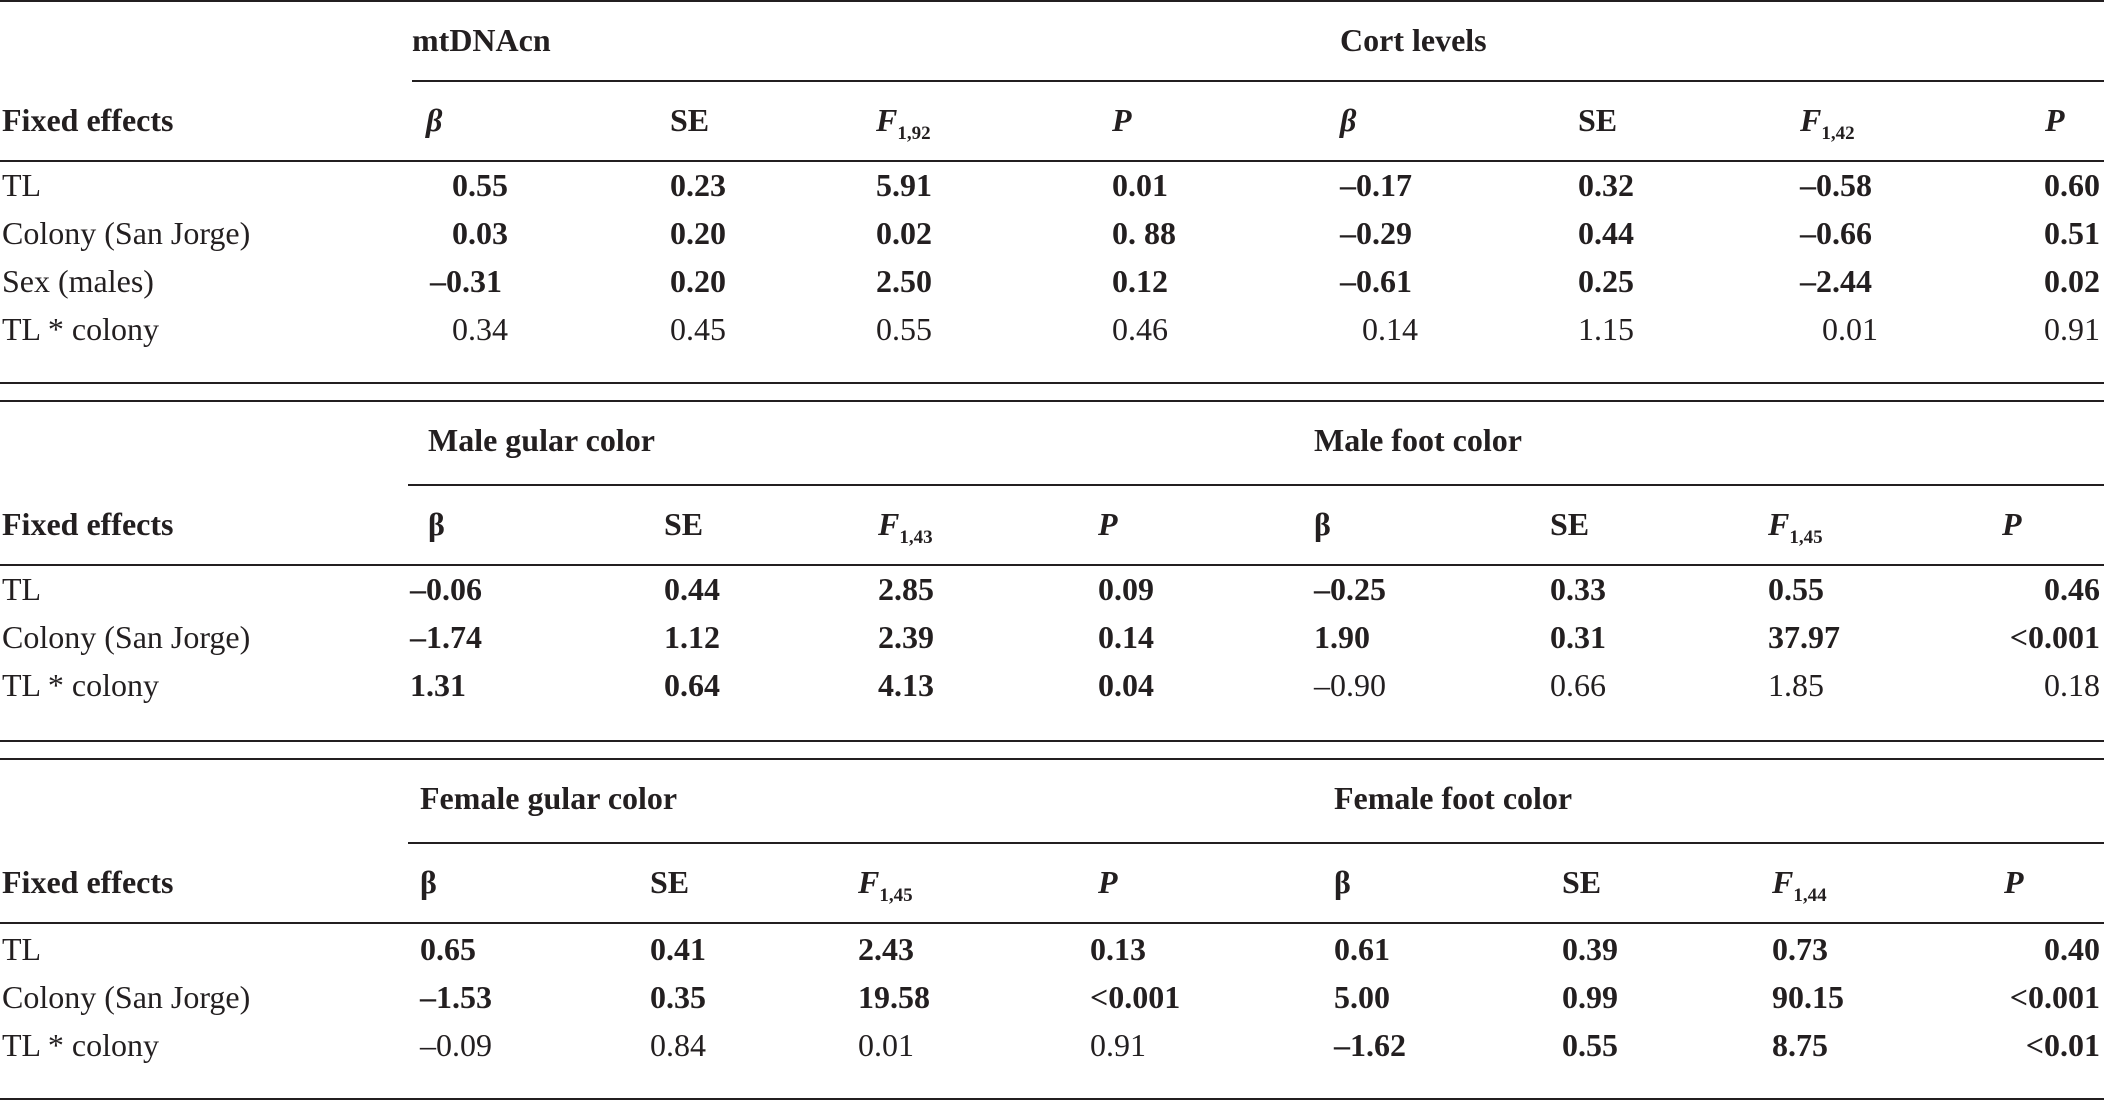 This screenshot has width=2104, height=1100. What do you see at coordinates (2072, 185) in the screenshot?
I see `table-cell: 0.60` at bounding box center [2072, 185].